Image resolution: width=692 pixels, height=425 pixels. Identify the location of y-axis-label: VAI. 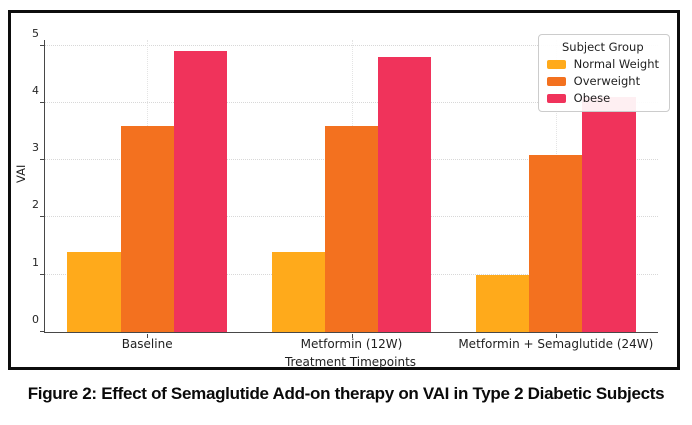
(21, 173).